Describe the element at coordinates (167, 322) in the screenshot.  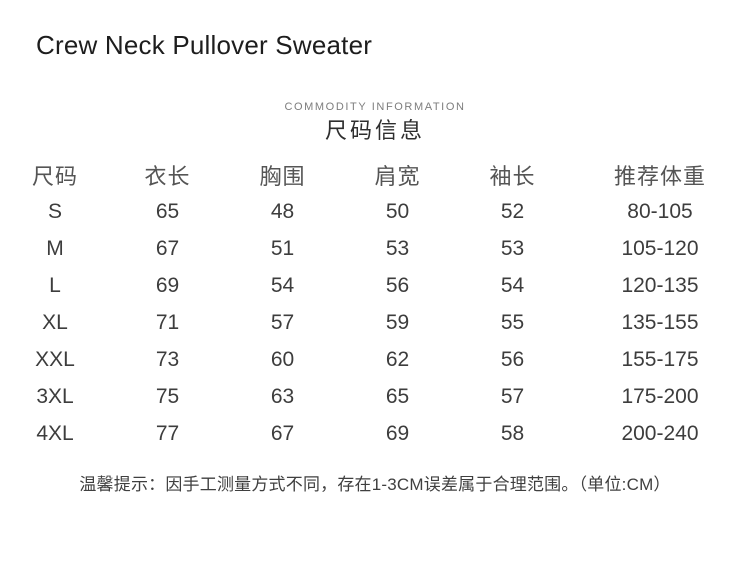
I see `cell-length: 71` at that location.